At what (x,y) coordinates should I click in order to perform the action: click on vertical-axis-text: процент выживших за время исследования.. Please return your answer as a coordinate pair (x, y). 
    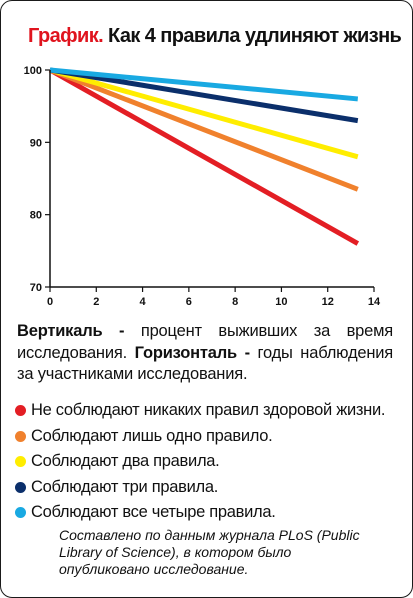
    Looking at the image, I should click on (205, 342).